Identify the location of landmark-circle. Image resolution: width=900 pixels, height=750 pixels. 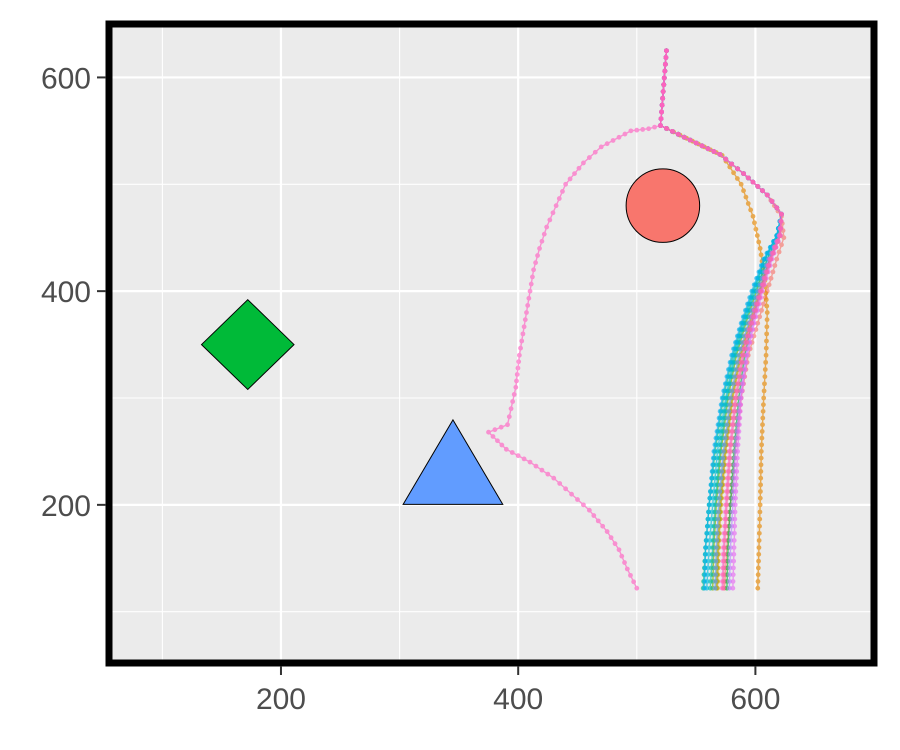
(663, 205).